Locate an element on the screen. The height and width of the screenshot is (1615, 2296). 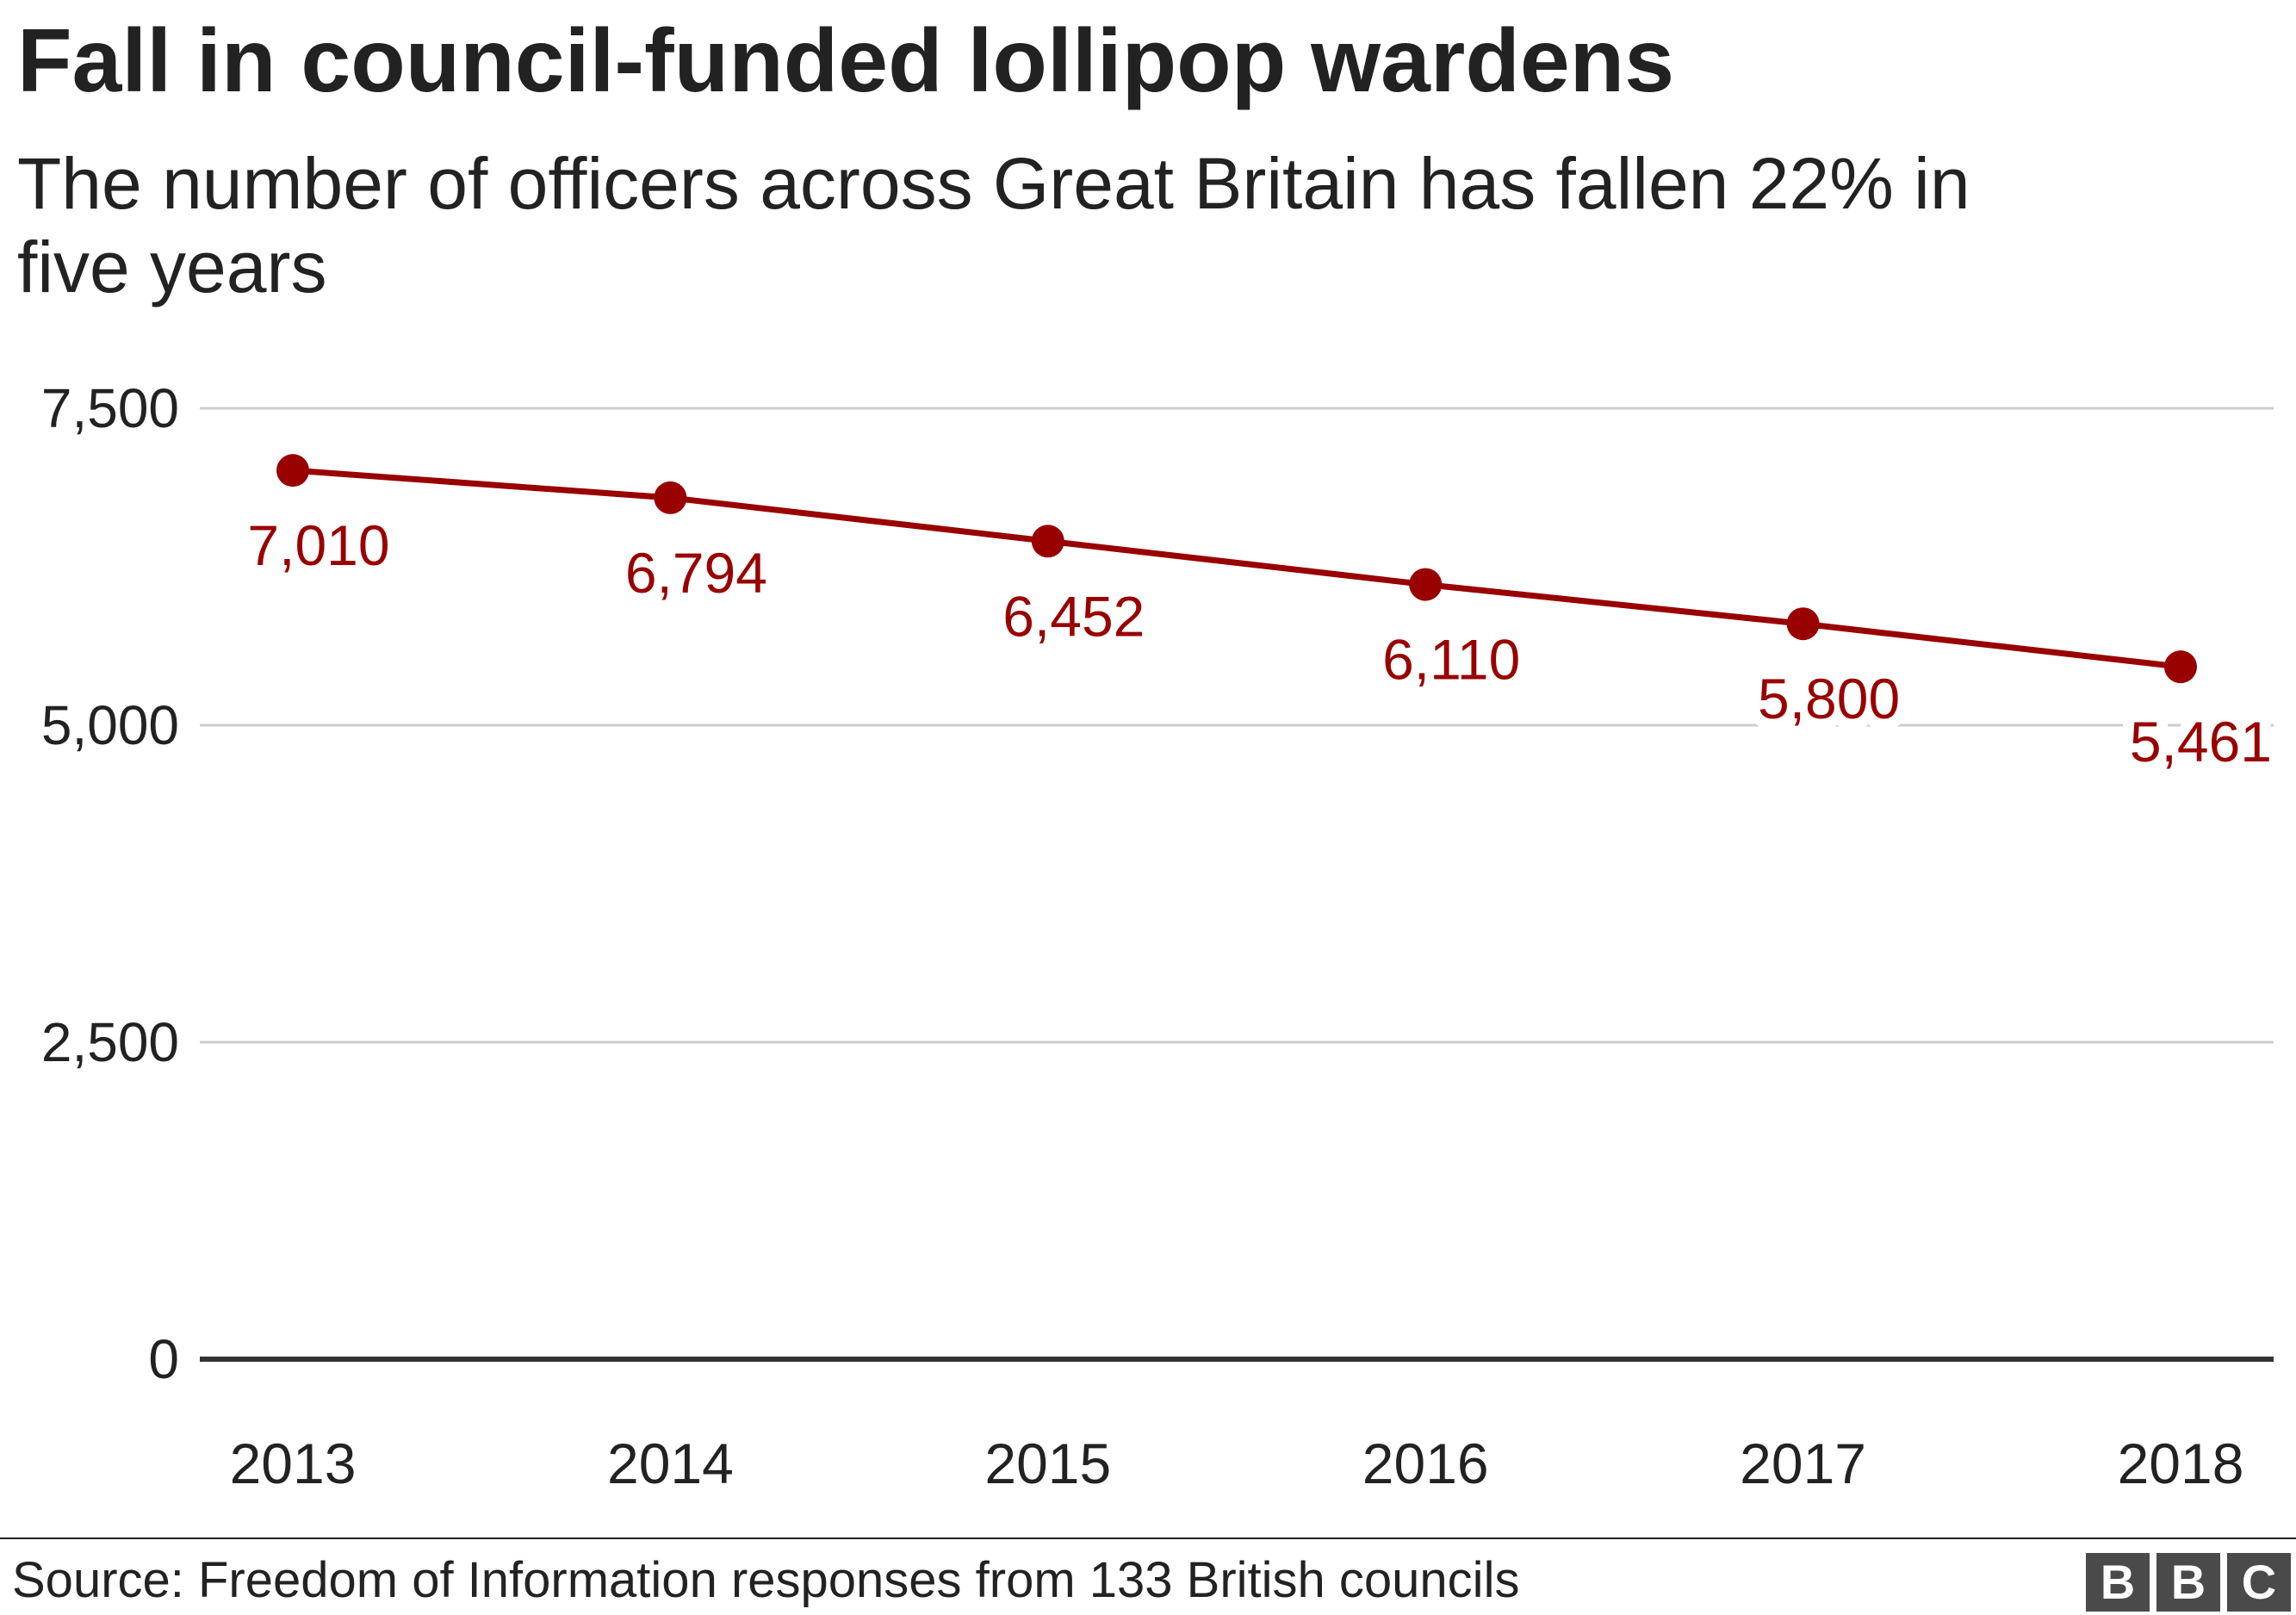
x-tick-label: 2013 is located at coordinates (293, 1463).